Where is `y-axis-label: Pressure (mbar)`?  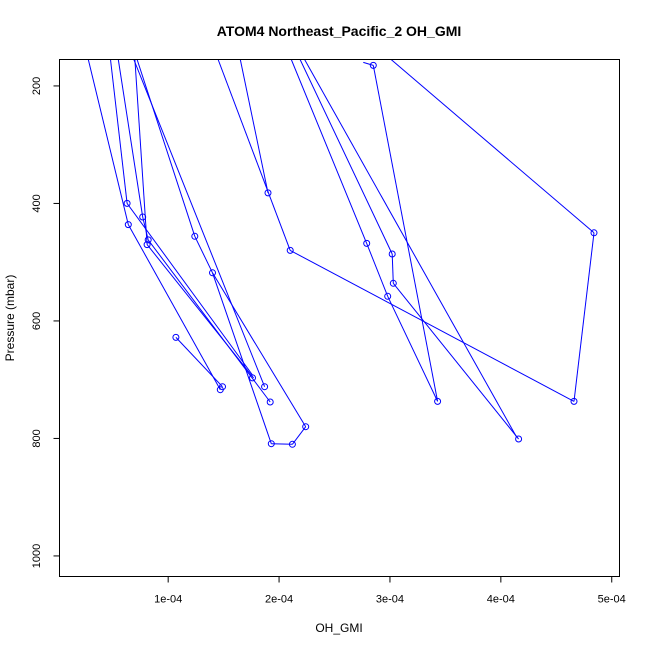 y-axis-label: Pressure (mbar) is located at coordinates (10, 318).